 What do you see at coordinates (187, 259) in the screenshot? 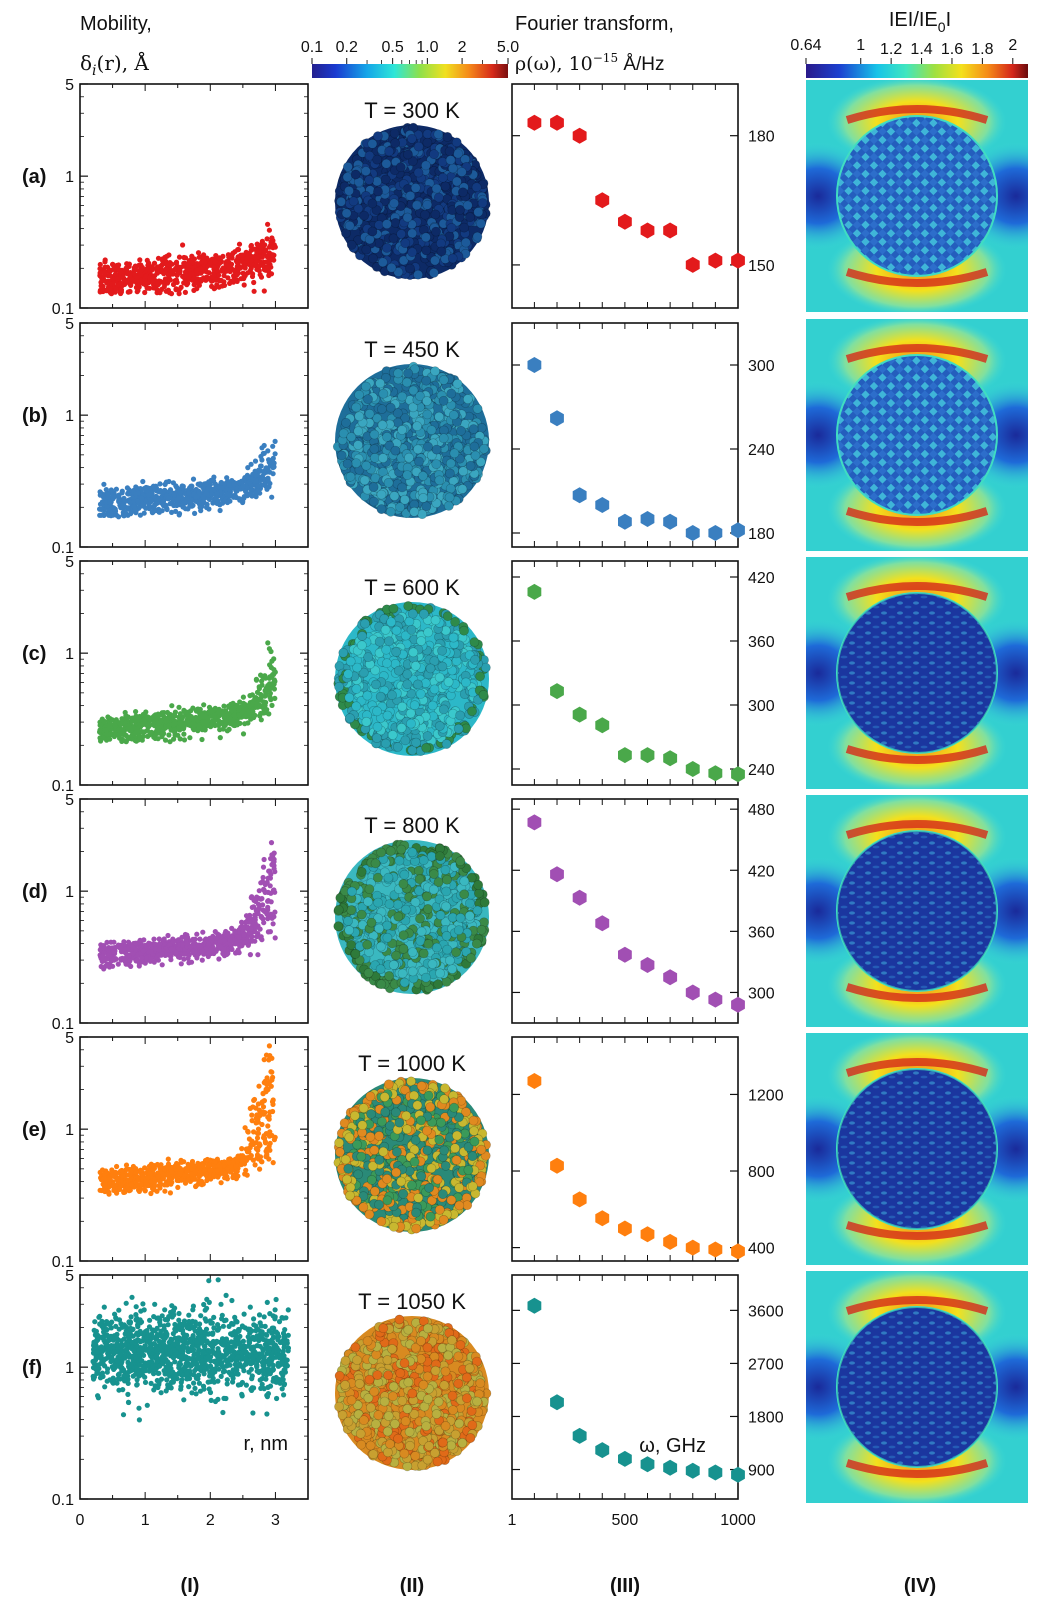
I see `mobility-scatter` at bounding box center [187, 259].